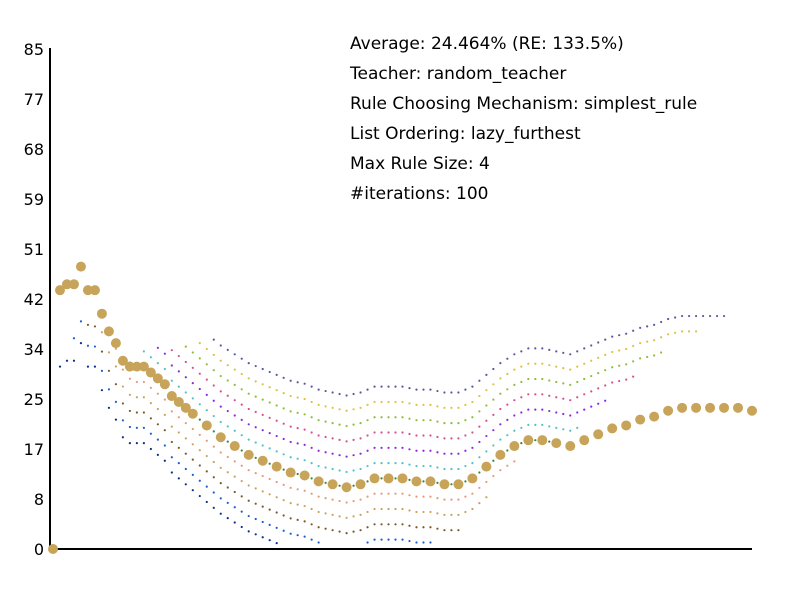 The image size is (800, 600). What do you see at coordinates (34, 149) in the screenshot?
I see `y-tick-label: 68` at bounding box center [34, 149].